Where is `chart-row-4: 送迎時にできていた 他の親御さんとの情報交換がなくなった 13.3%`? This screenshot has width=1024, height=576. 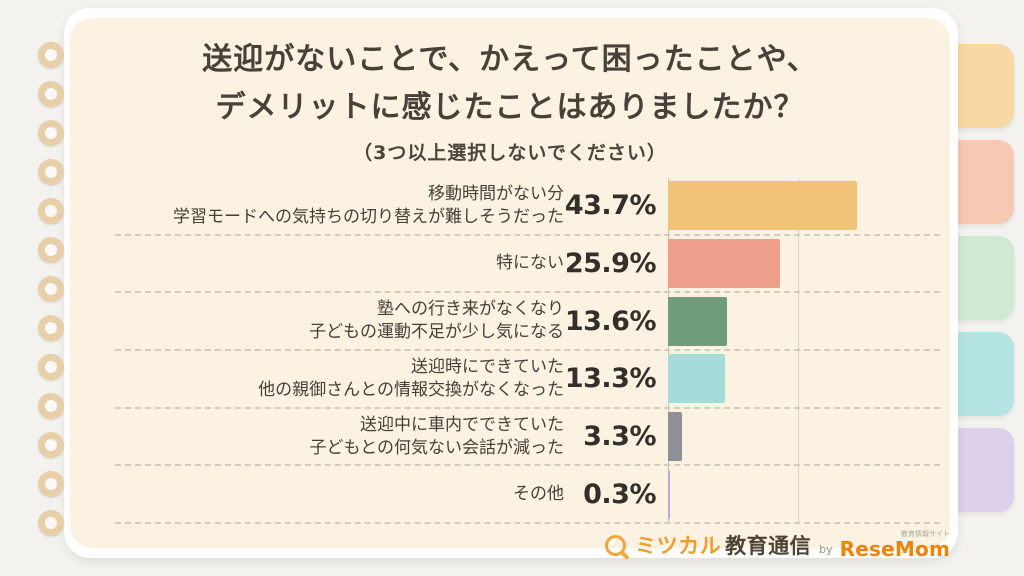
chart-row-4: 送迎時にできていた 他の親御さんとの情報交換がなくなった 13.3% is located at coordinates (527, 380).